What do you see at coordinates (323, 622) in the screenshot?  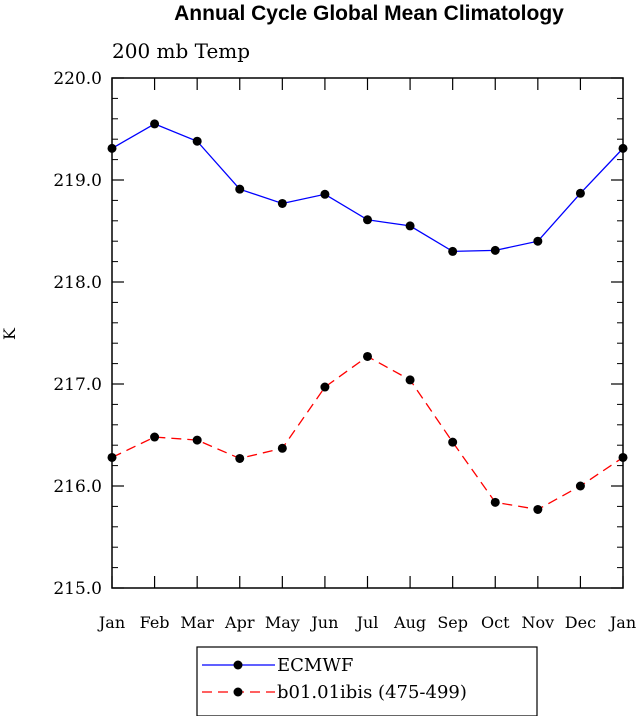 I see `x-tick-label: Jun` at bounding box center [323, 622].